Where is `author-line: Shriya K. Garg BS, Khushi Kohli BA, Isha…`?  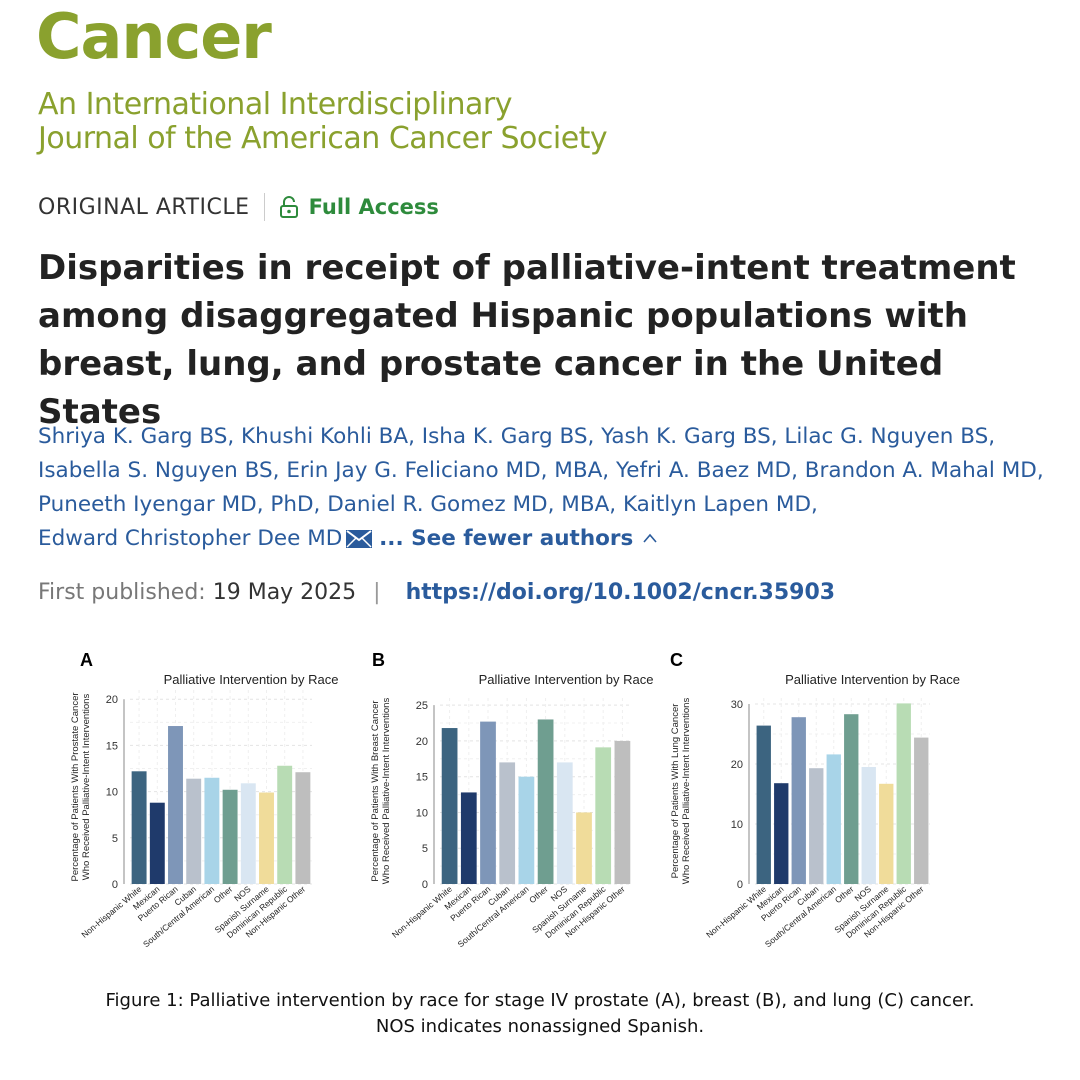 author-line: Shriya K. Garg BS, Khushi Kohli BA, Isha… is located at coordinates (517, 436).